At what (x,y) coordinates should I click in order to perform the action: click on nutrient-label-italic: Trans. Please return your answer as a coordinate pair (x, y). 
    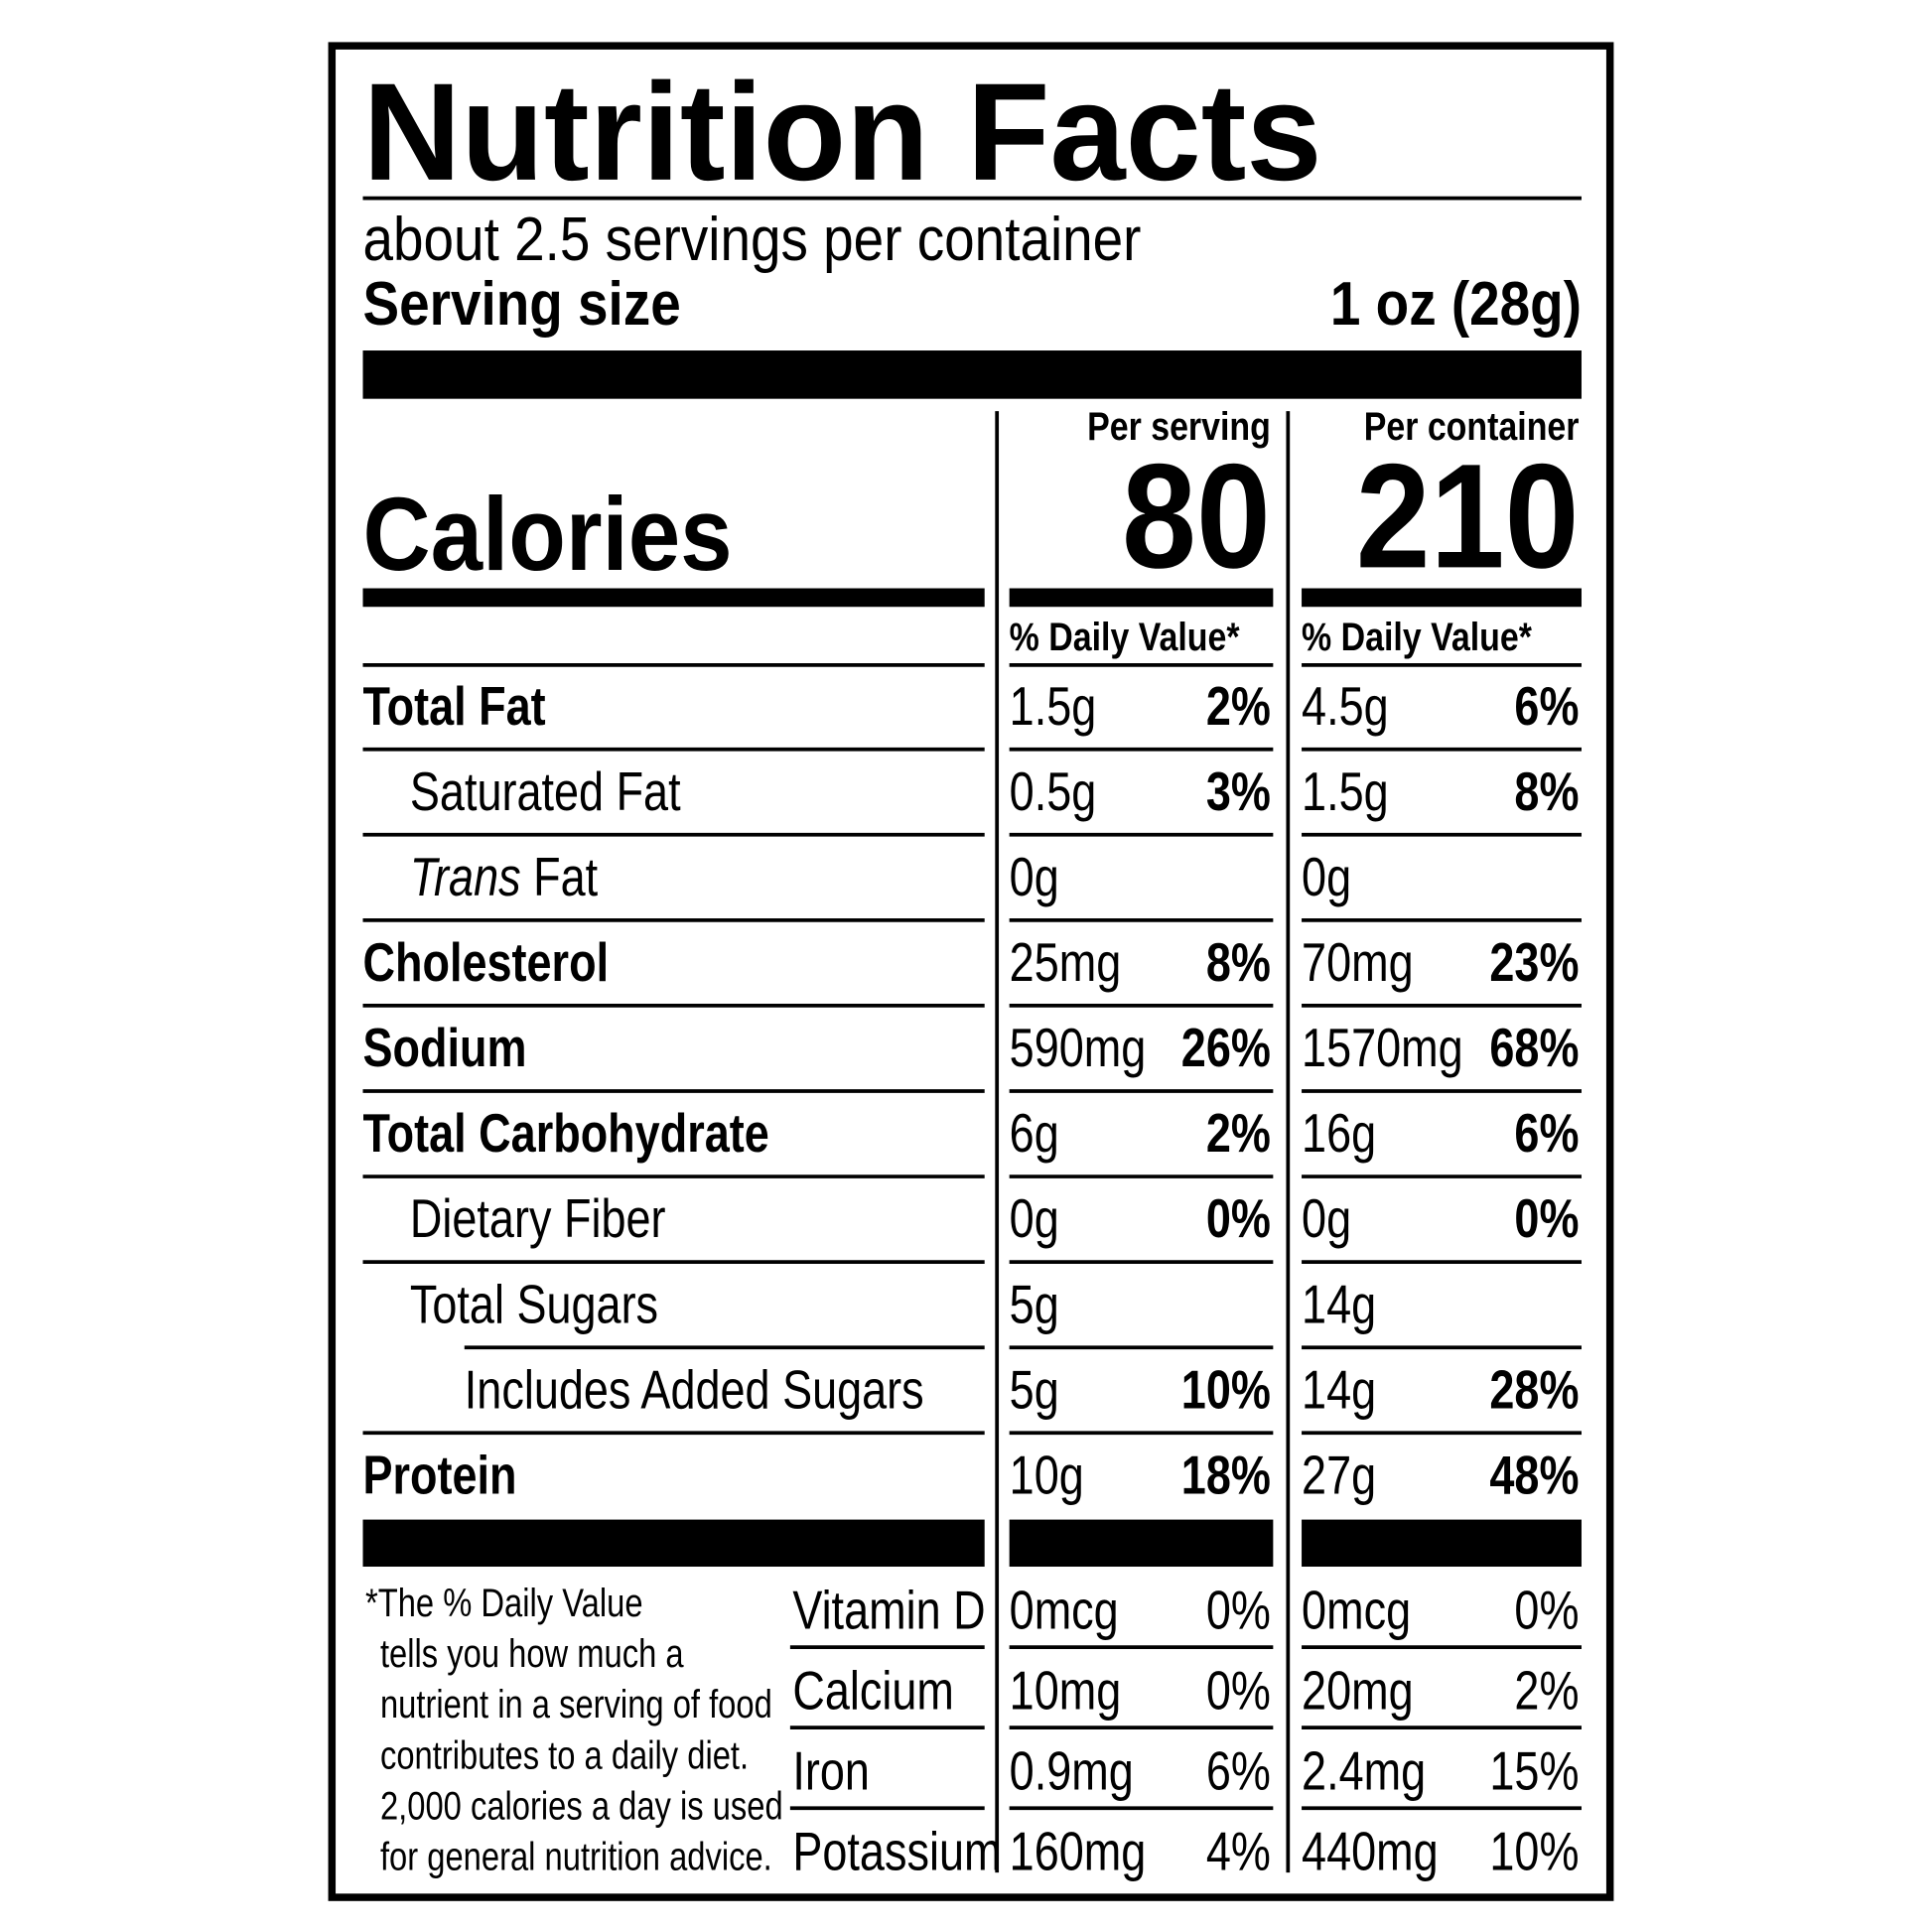
    Looking at the image, I should click on (466, 877).